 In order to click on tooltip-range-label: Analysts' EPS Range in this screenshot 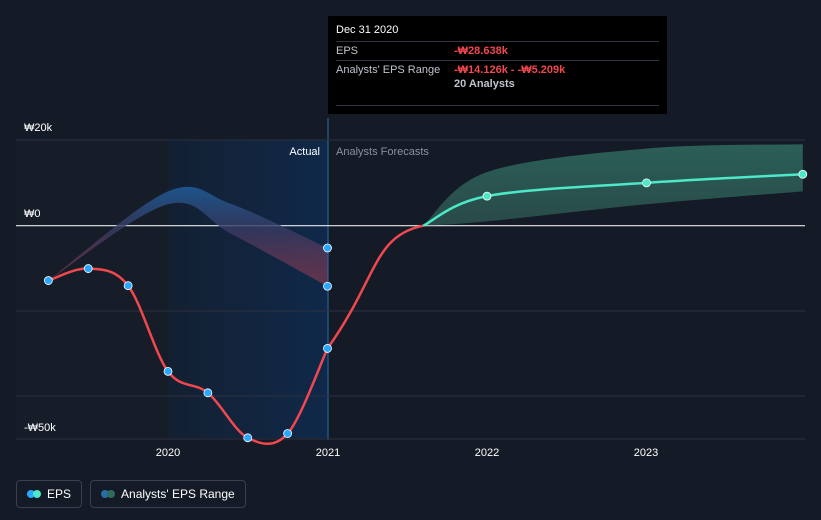, I will do `click(388, 70)`.